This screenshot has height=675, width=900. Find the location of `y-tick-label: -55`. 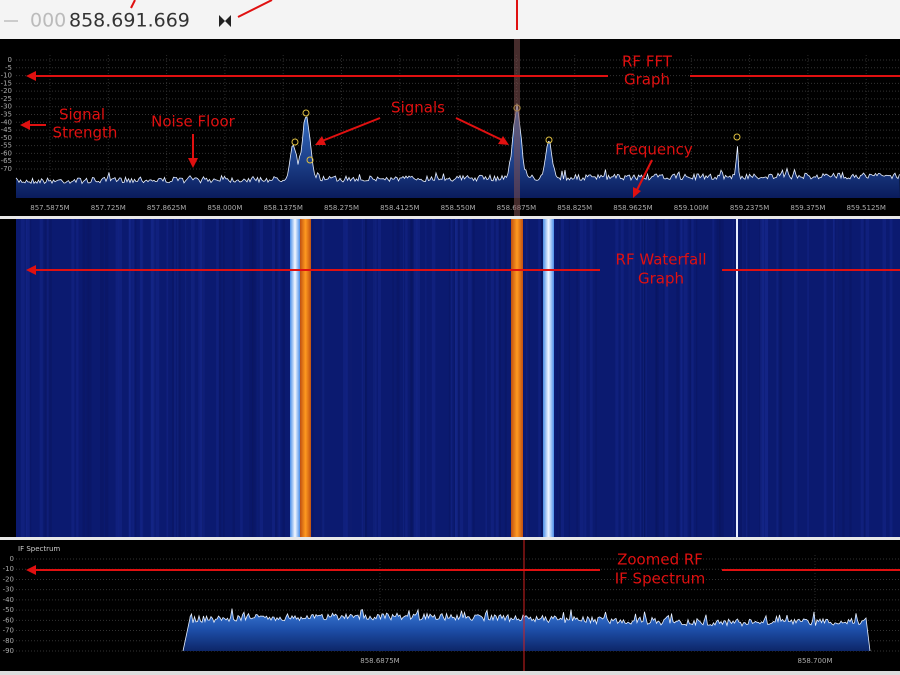

y-tick-label: -55 is located at coordinates (6, 146).